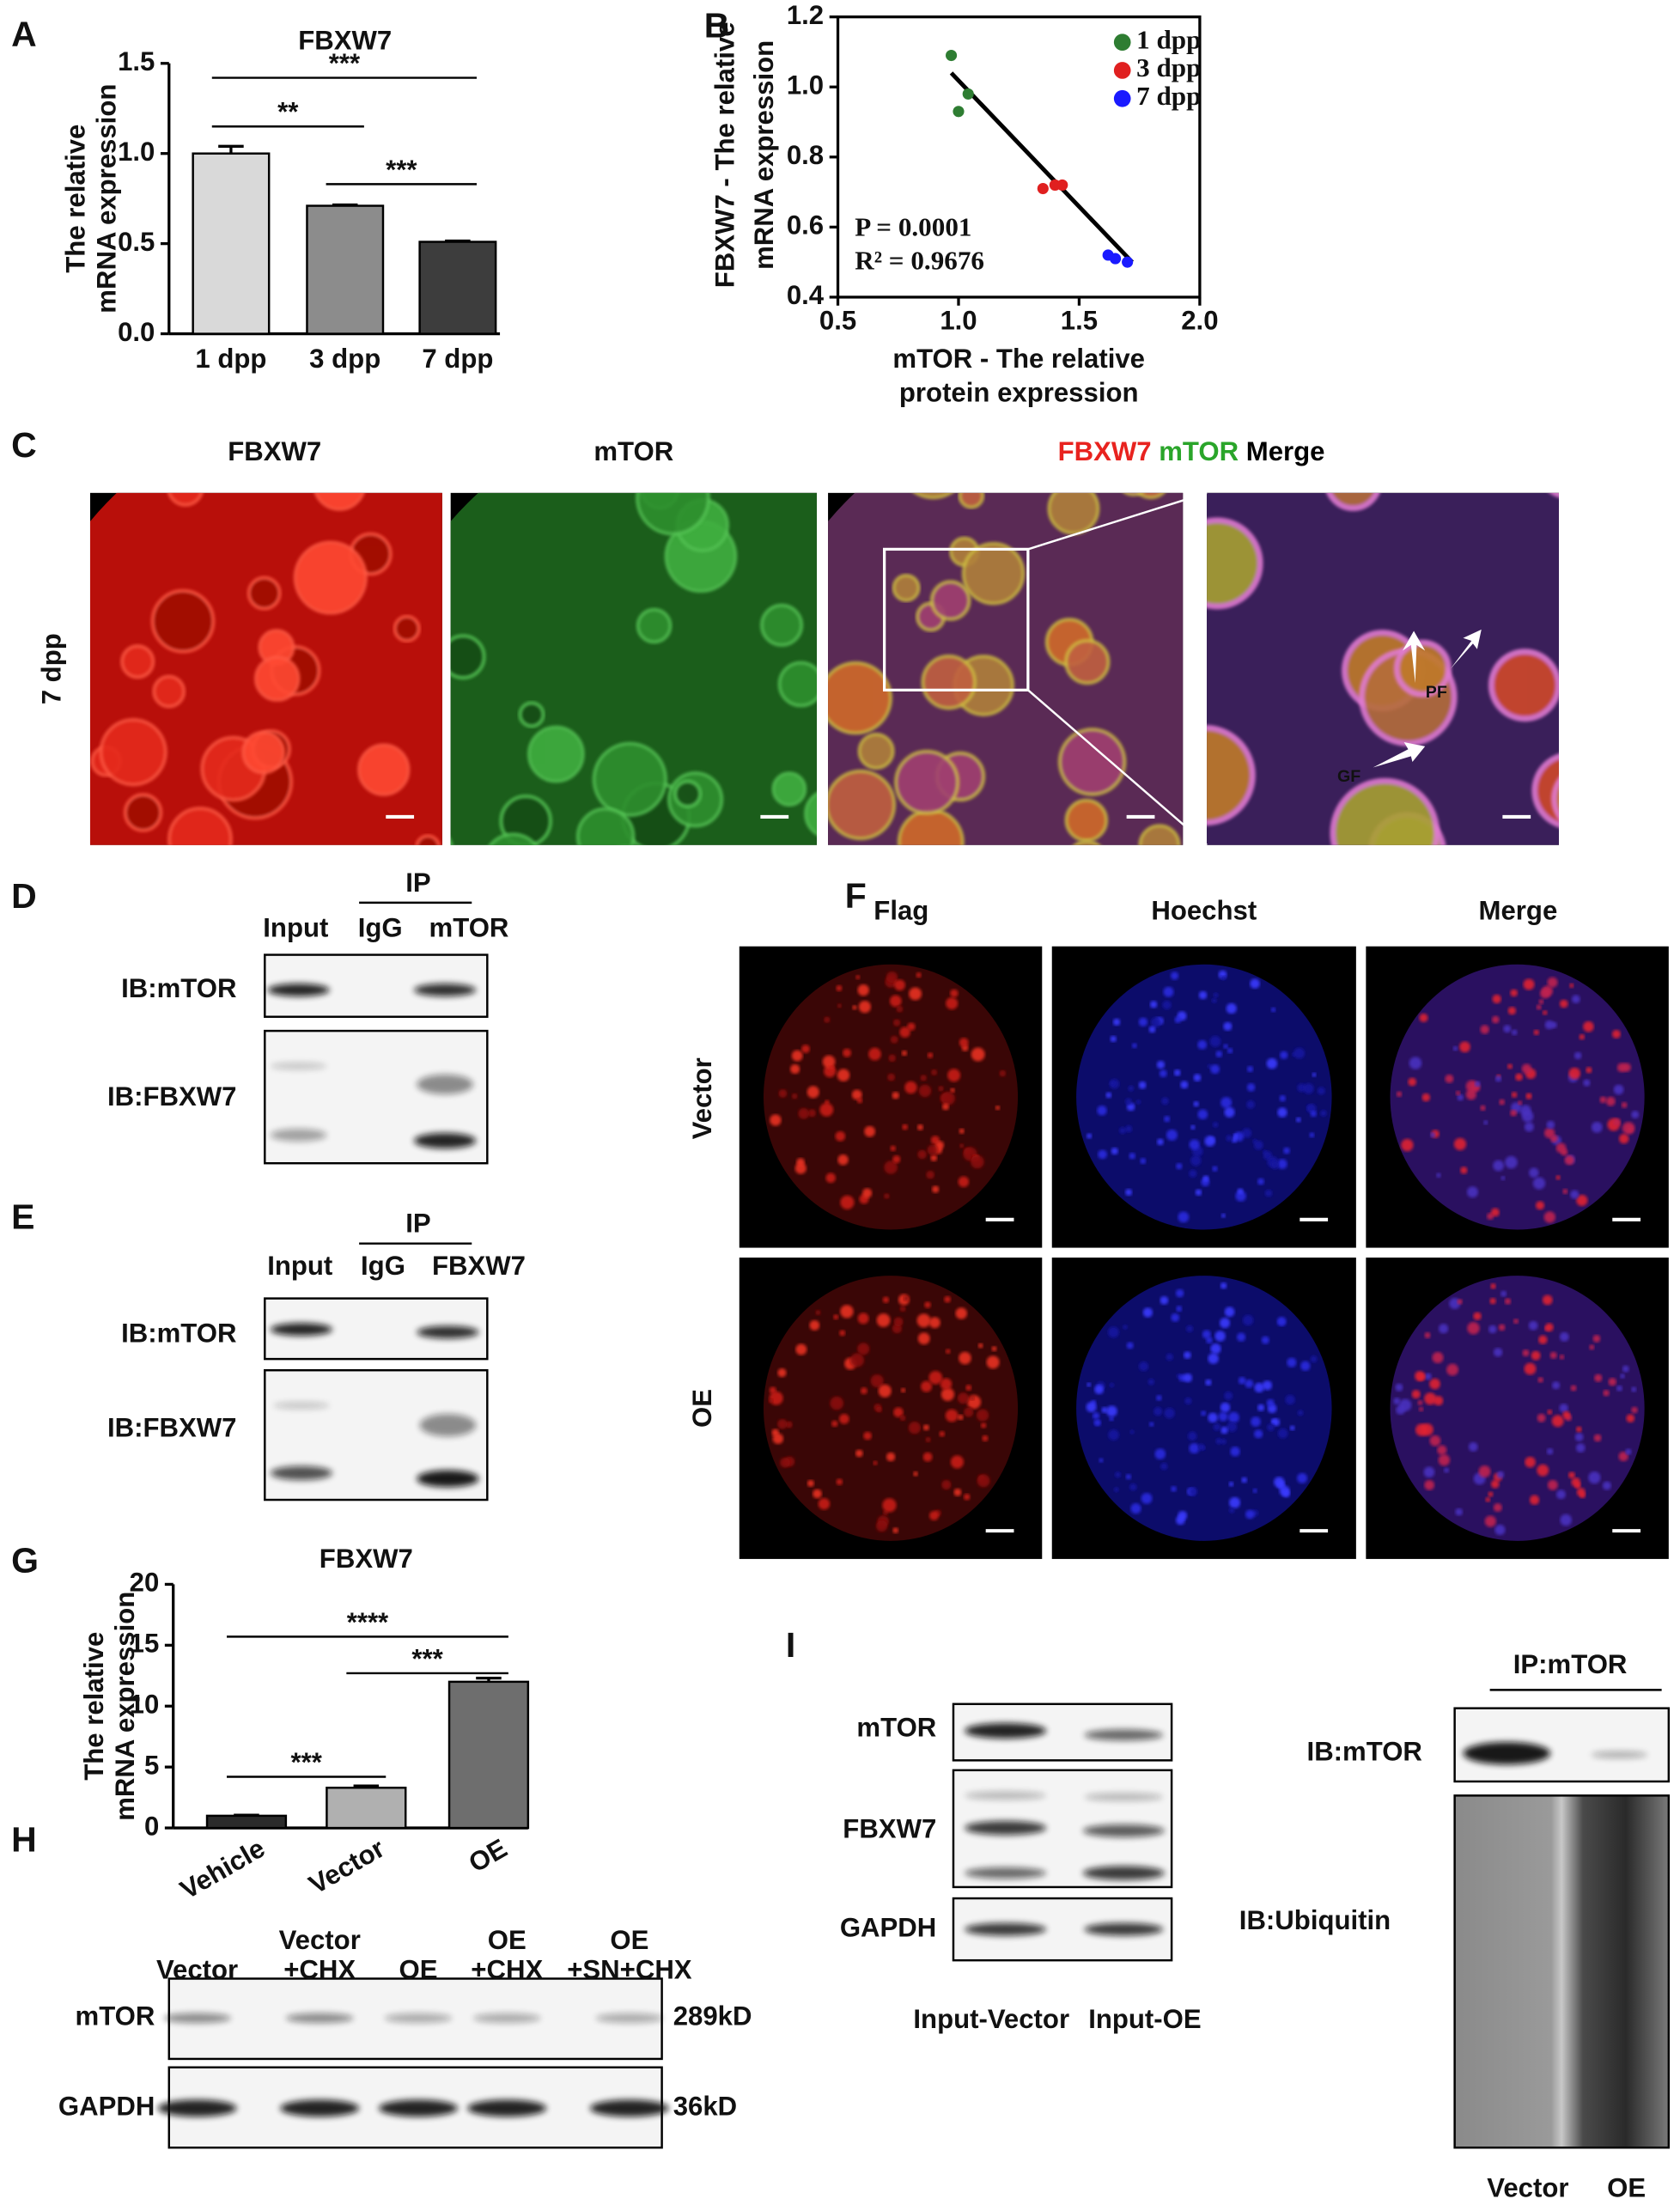  What do you see at coordinates (1145, 2019) in the screenshot?
I see `column-label: Input-OE` at bounding box center [1145, 2019].